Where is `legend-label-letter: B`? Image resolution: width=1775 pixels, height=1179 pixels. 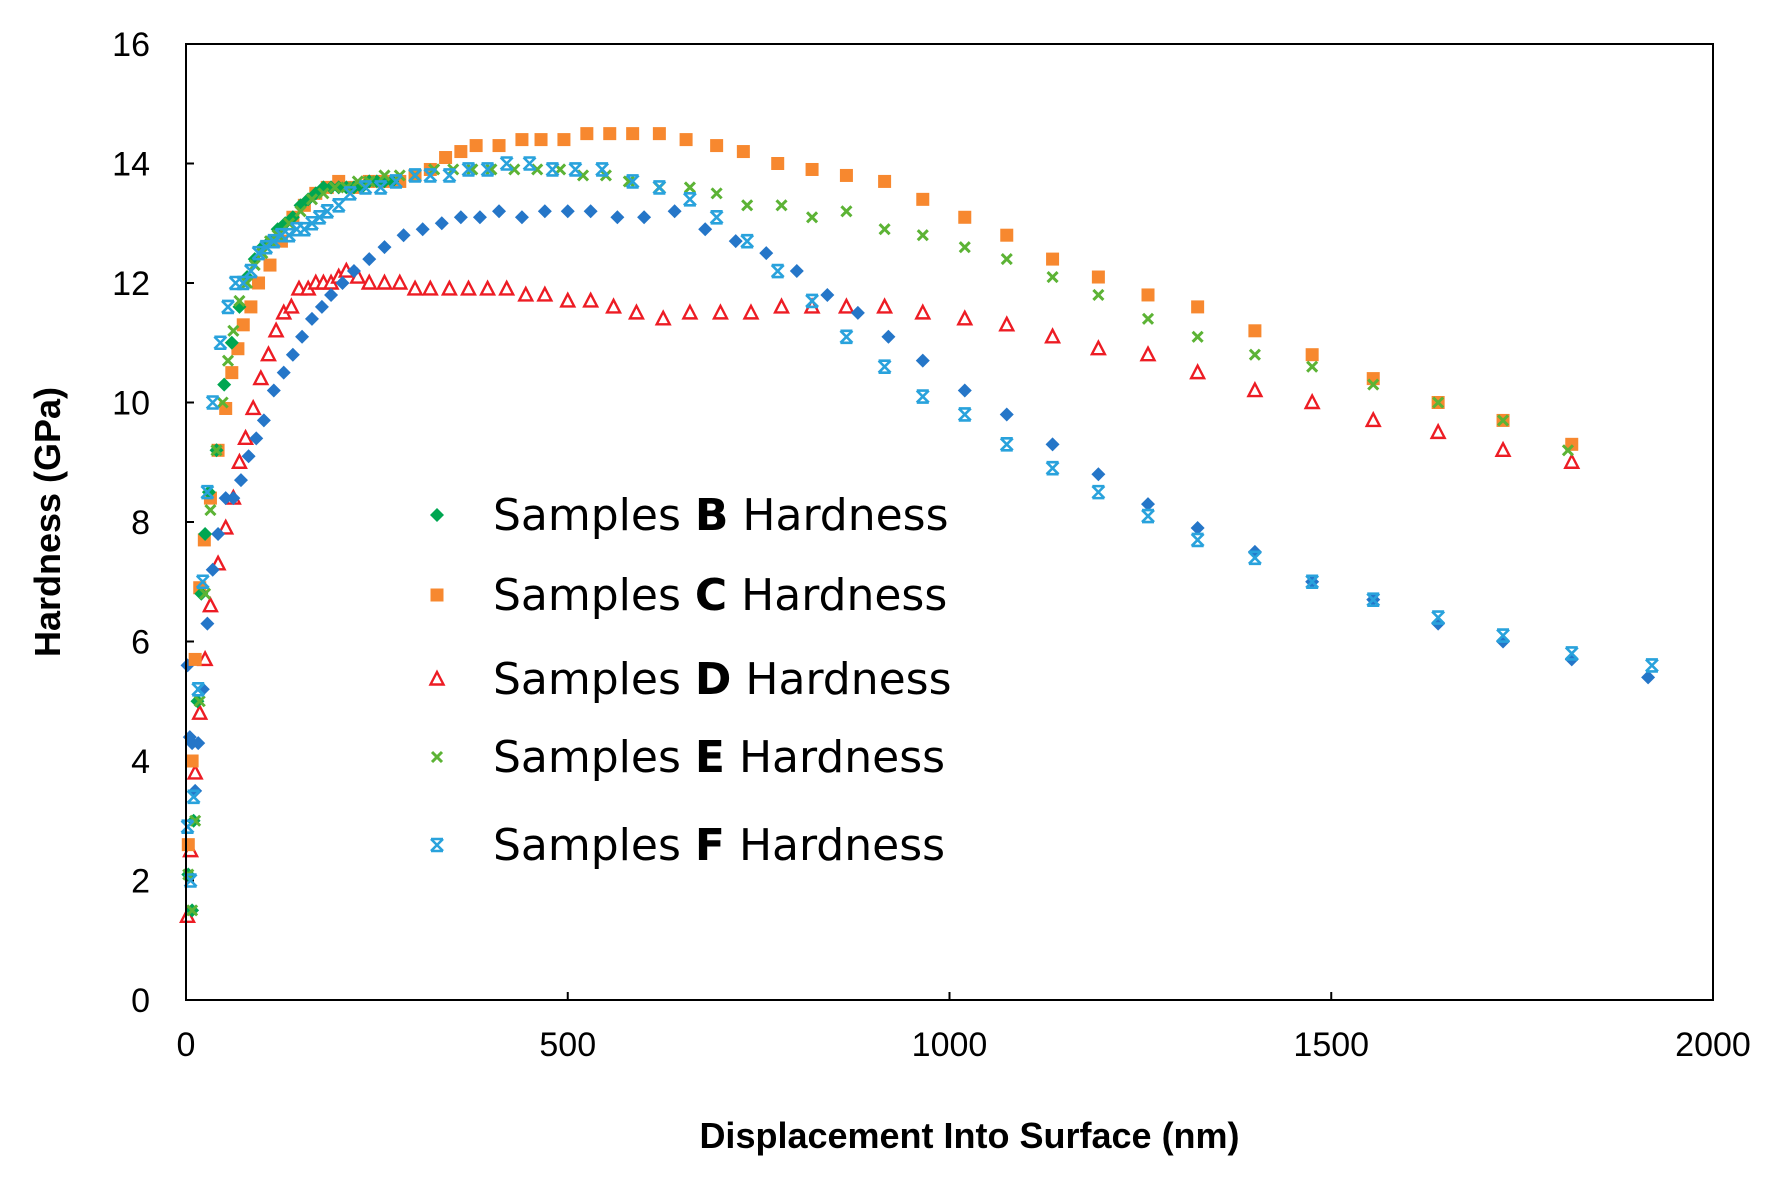 legend-label-letter: B is located at coordinates (712, 515).